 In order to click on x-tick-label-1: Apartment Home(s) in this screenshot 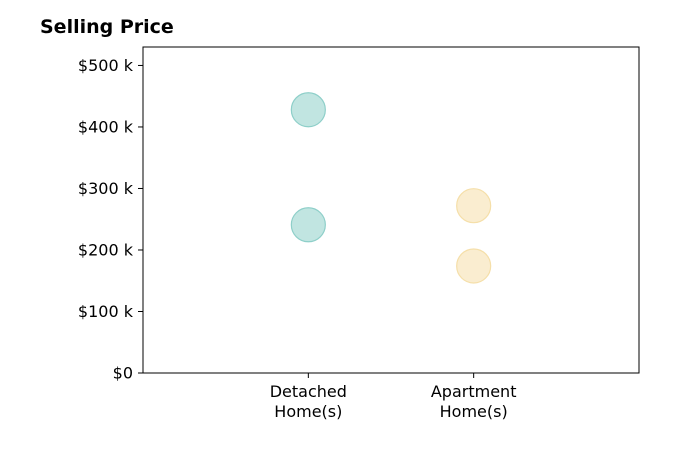, I will do `click(474, 401)`.